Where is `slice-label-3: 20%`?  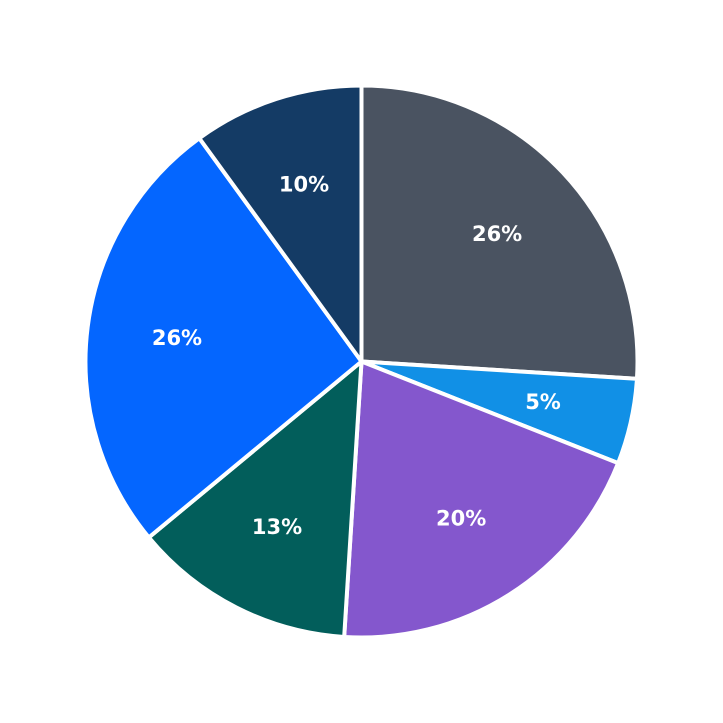
slice-label-3: 20% is located at coordinates (461, 519).